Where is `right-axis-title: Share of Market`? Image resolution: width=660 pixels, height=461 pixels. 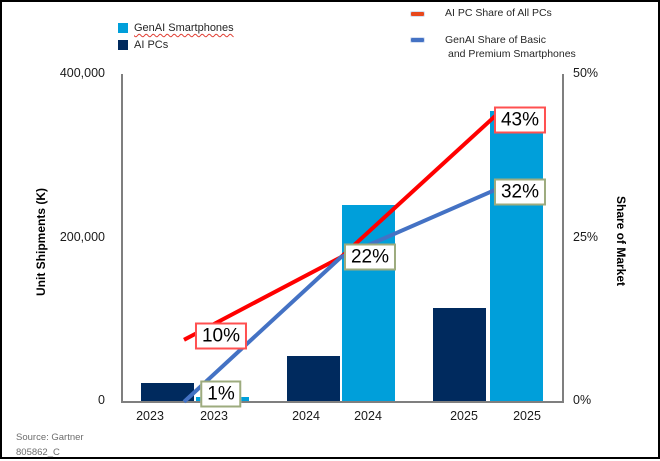 right-axis-title: Share of Market is located at coordinates (621, 241).